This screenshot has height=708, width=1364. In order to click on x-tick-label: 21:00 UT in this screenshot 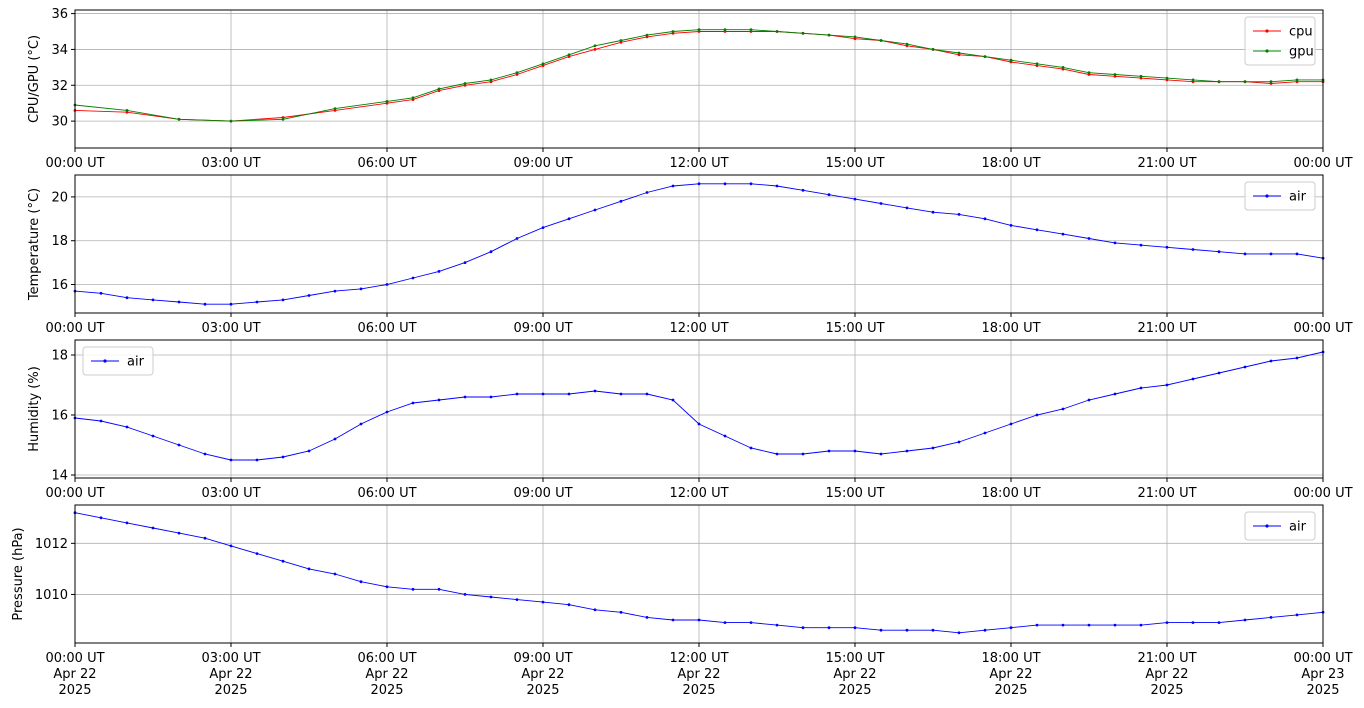, I will do `click(1166, 328)`.